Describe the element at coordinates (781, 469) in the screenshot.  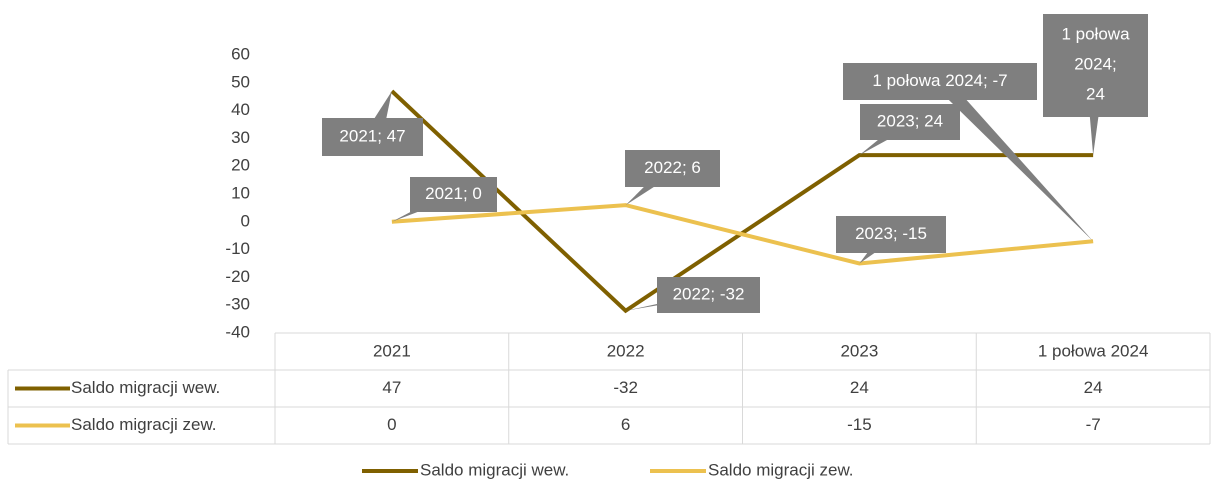
I see `legend-label: Saldo migracji zew.` at that location.